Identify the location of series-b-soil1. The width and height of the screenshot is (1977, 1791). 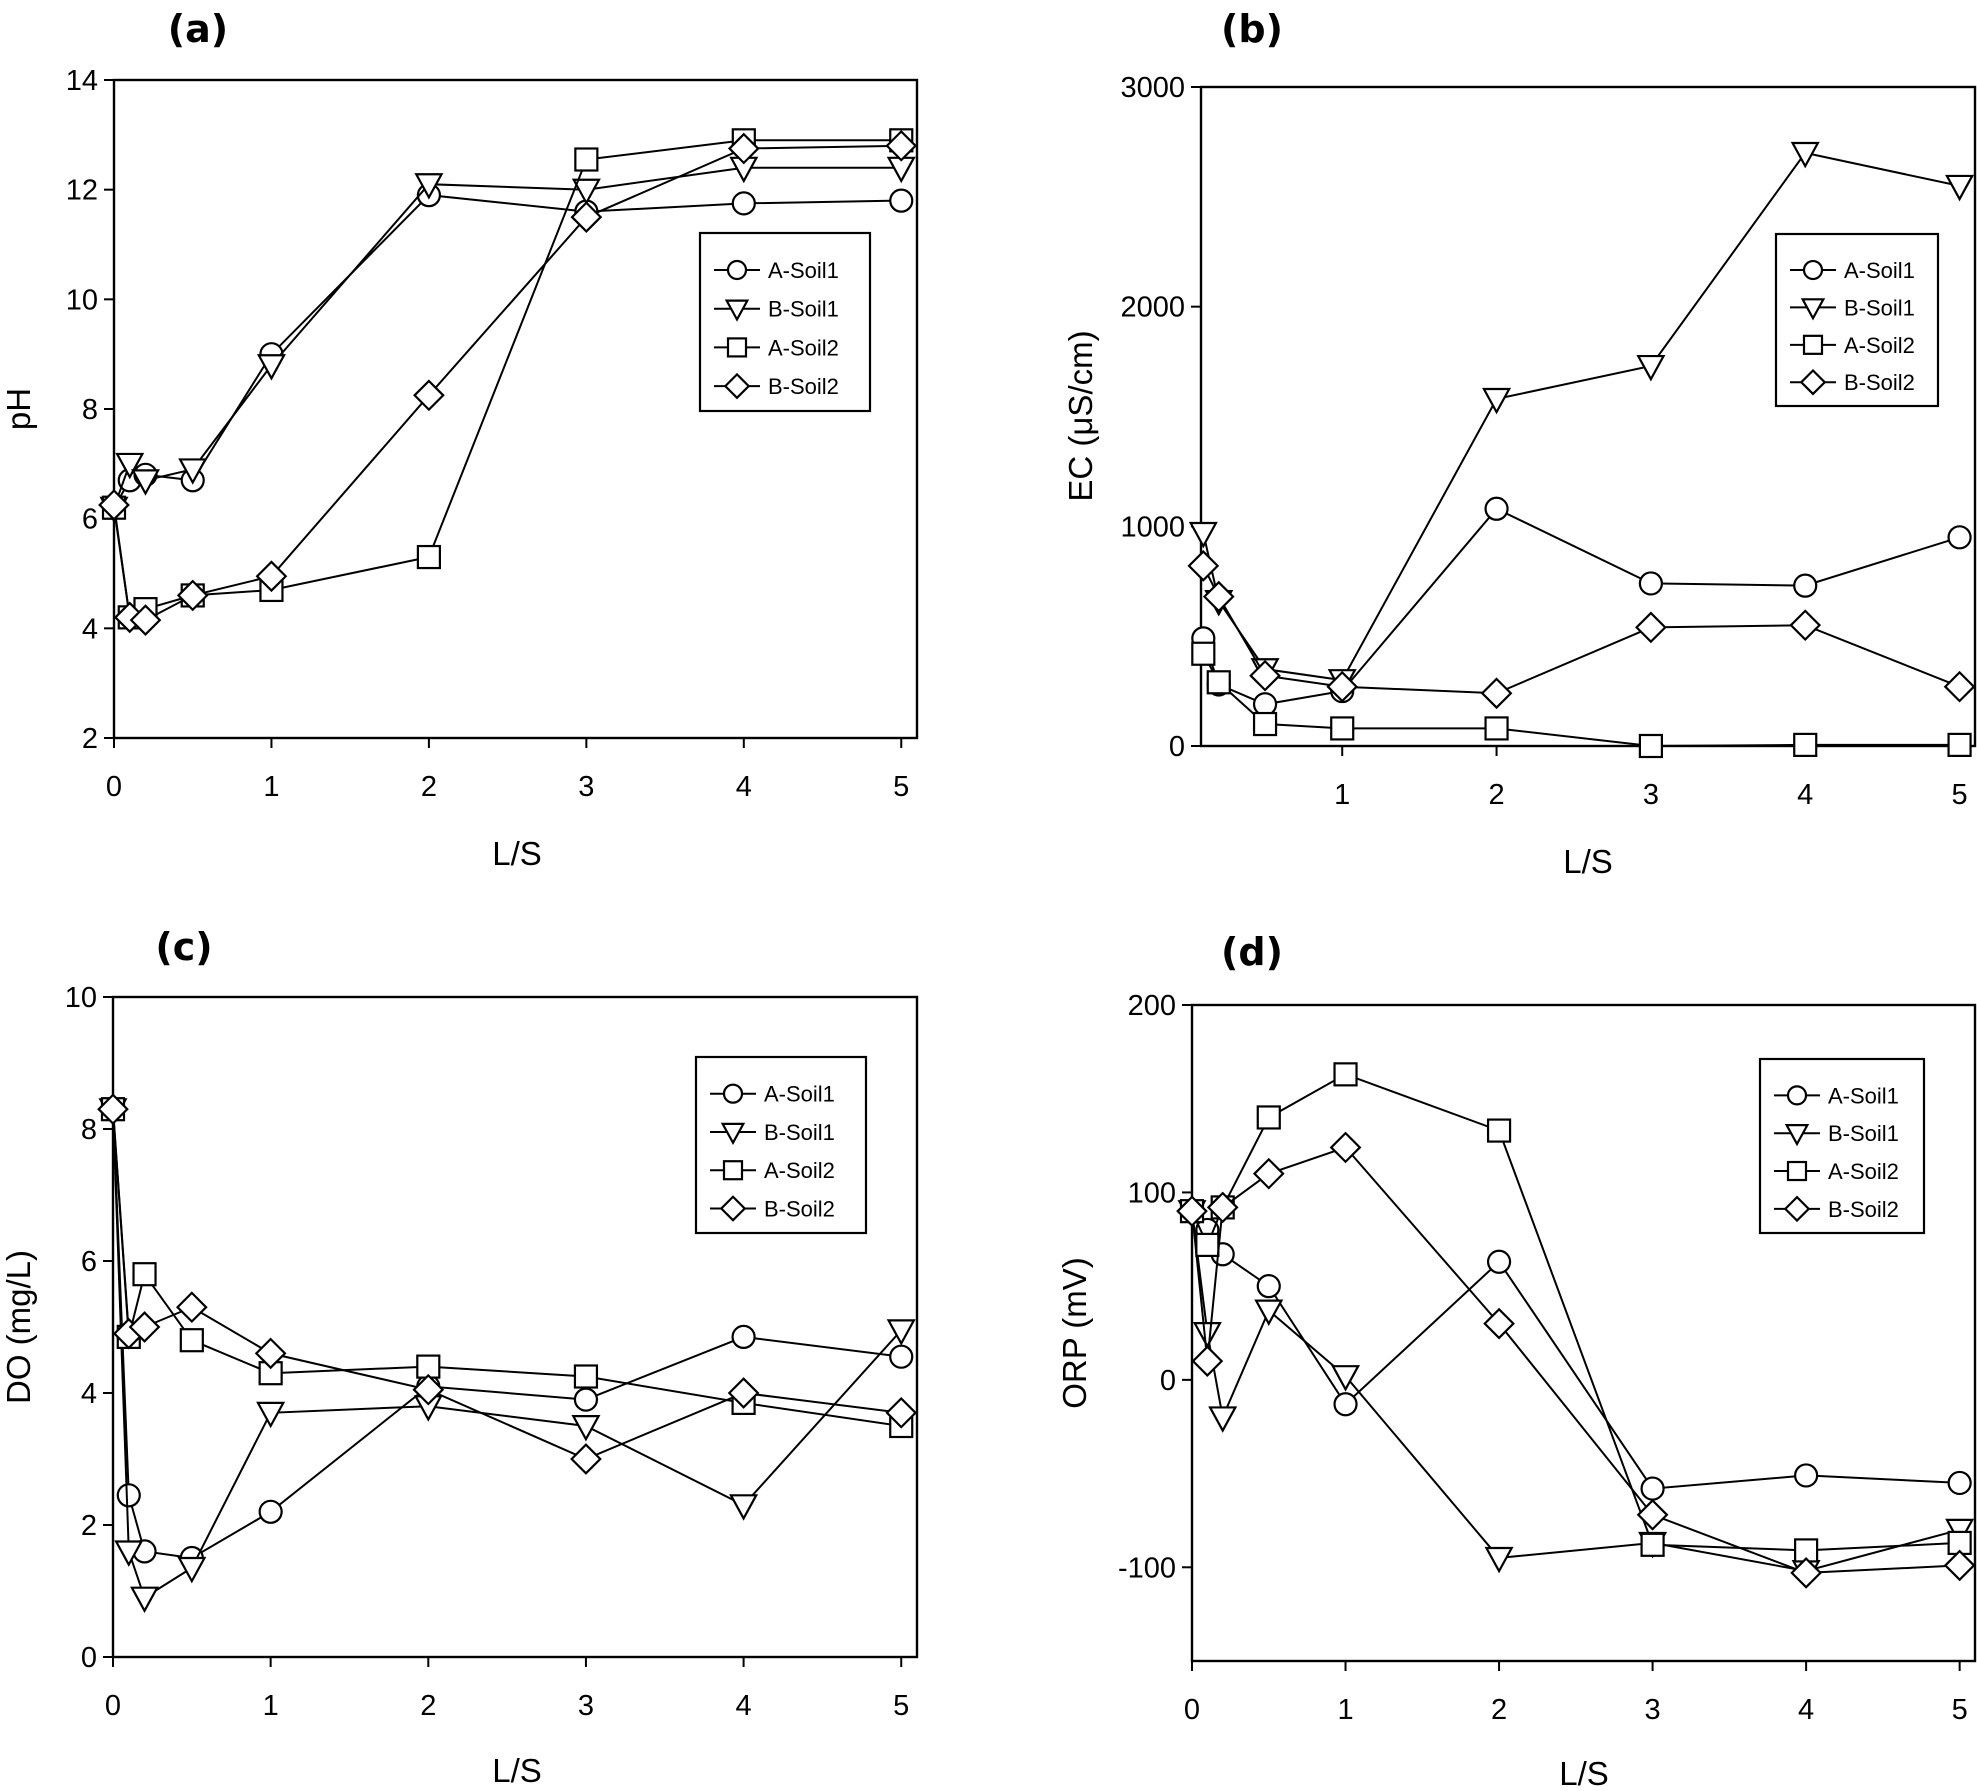
(507, 340).